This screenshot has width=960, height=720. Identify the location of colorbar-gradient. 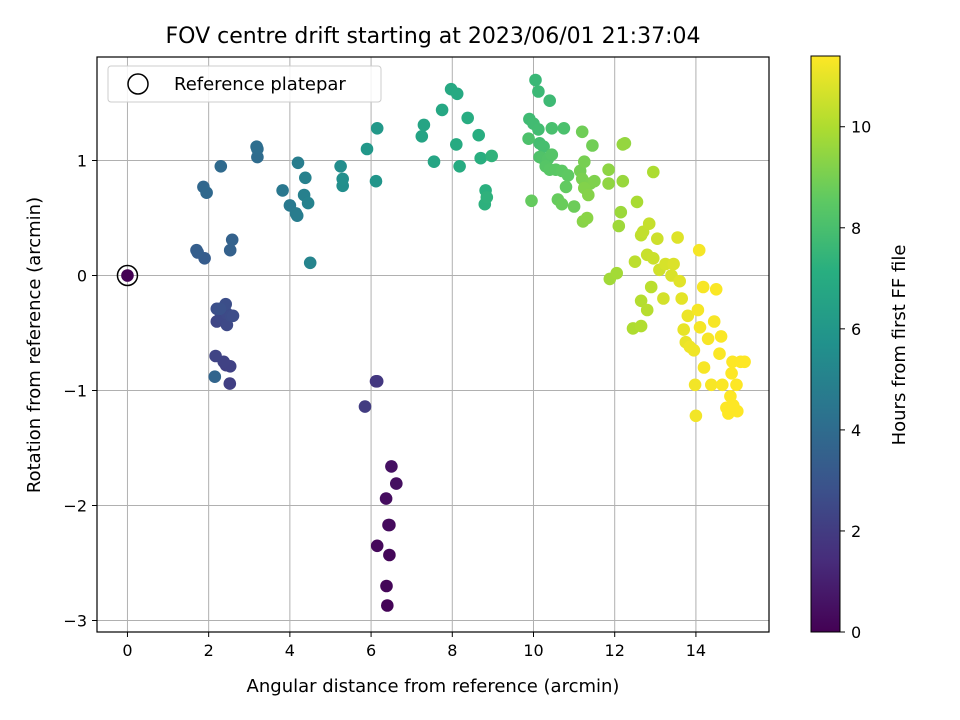
(825, 344).